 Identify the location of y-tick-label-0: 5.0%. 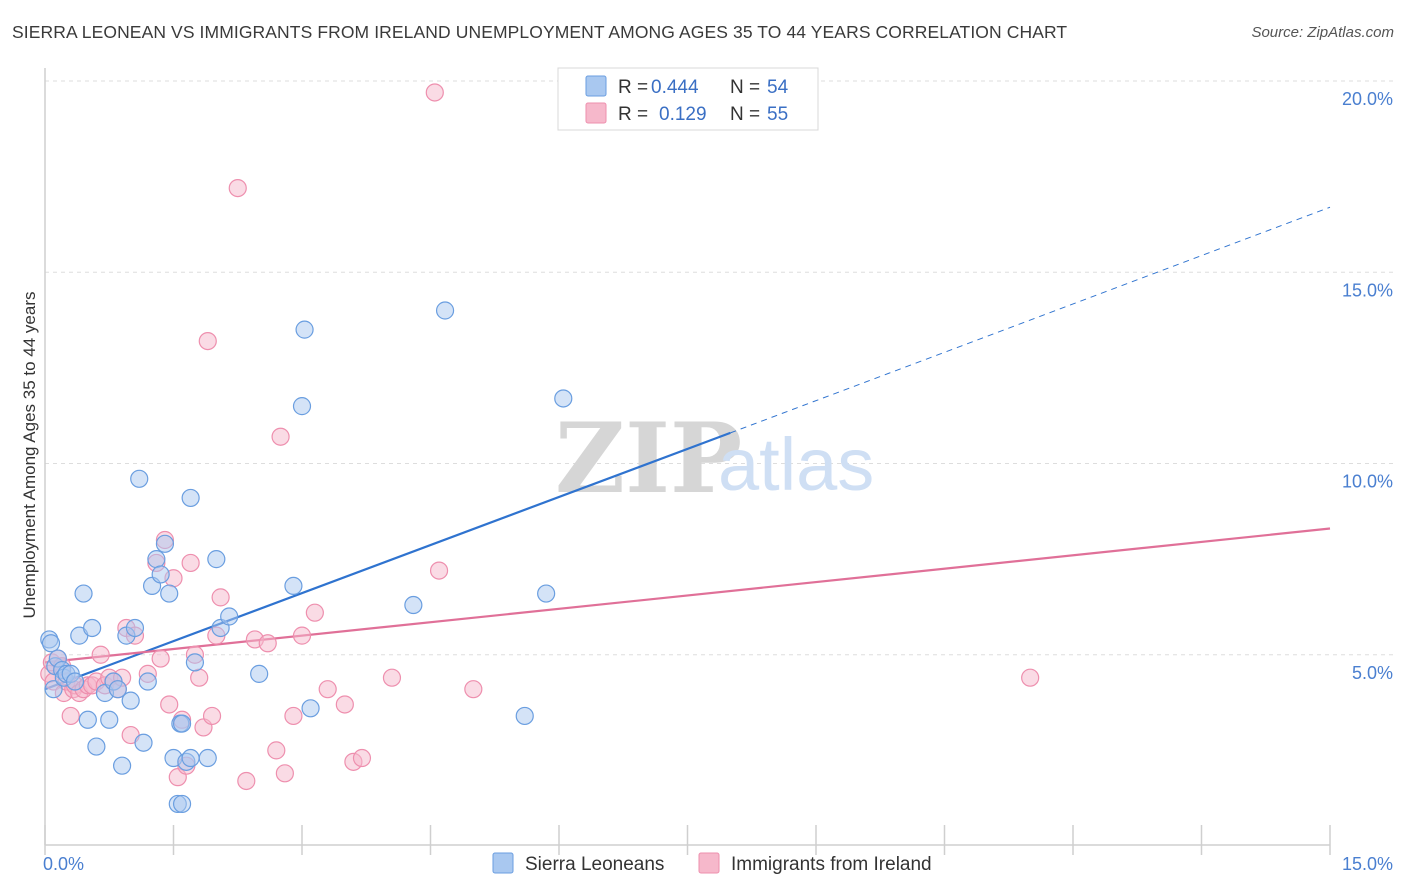
(1372, 673).